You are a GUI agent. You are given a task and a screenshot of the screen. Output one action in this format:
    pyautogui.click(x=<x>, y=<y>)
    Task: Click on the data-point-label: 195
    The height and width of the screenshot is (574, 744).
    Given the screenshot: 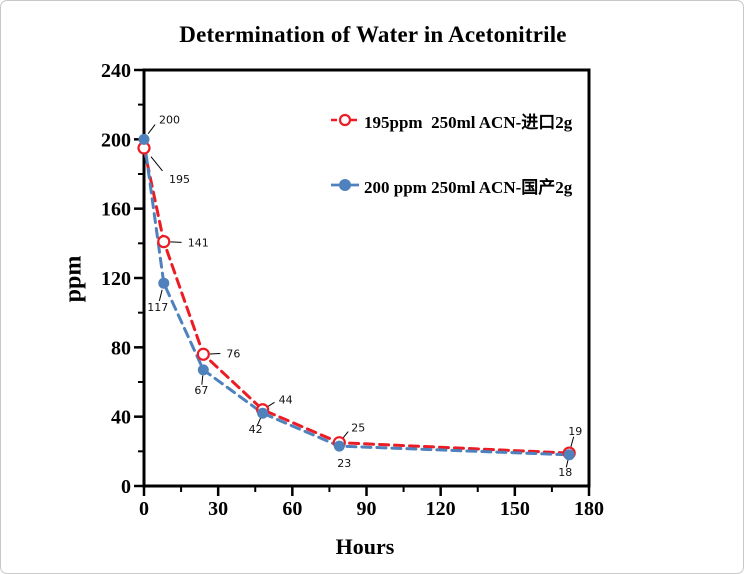 What is the action you would take?
    pyautogui.click(x=179, y=179)
    